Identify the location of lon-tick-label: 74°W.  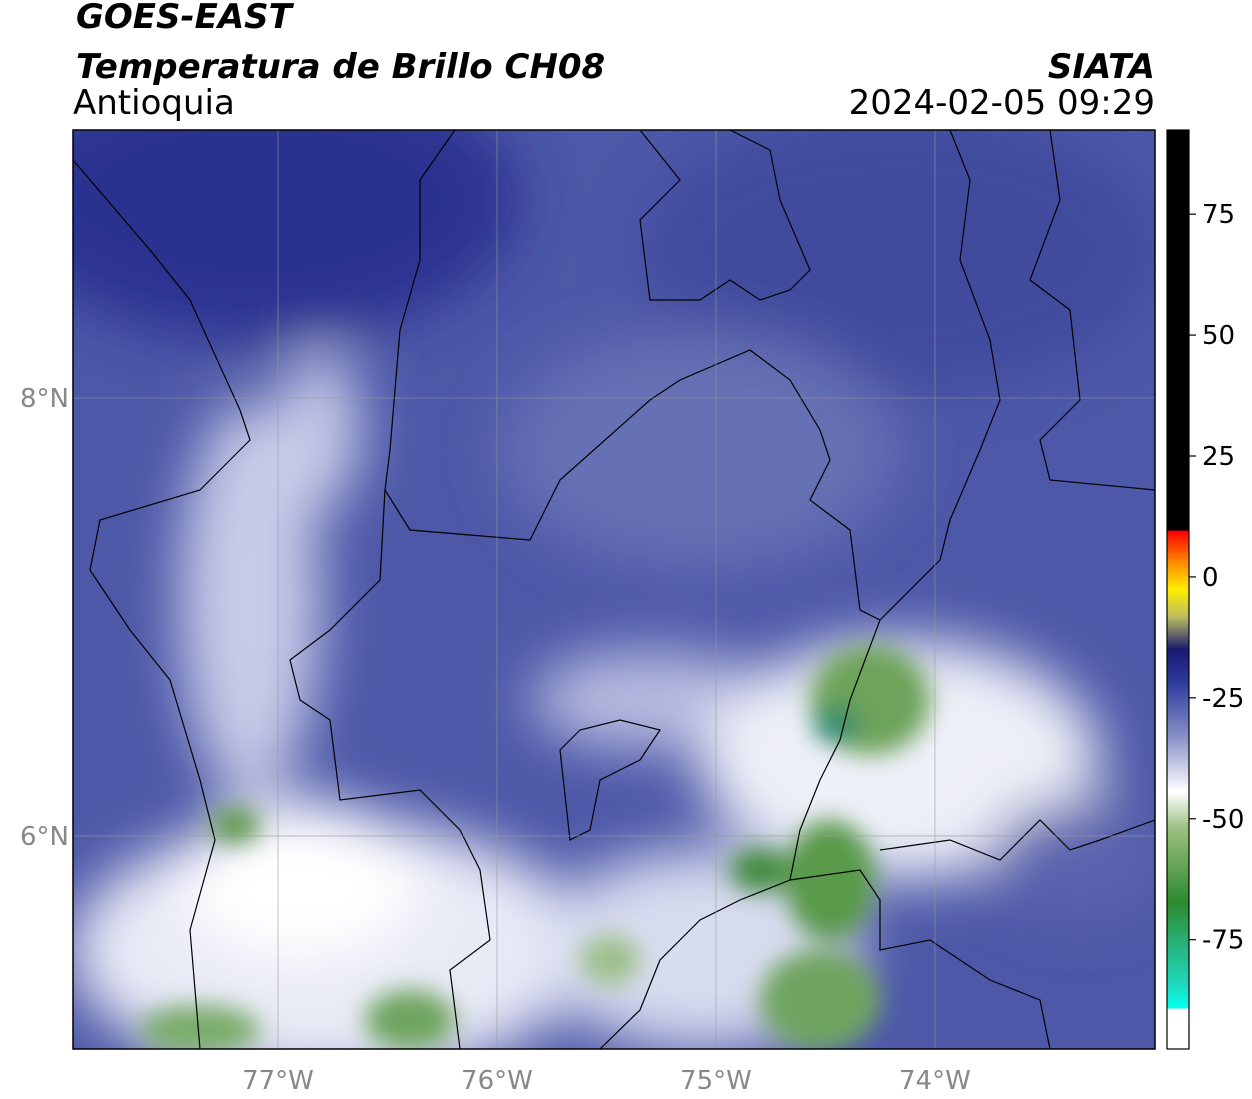
(935, 1081).